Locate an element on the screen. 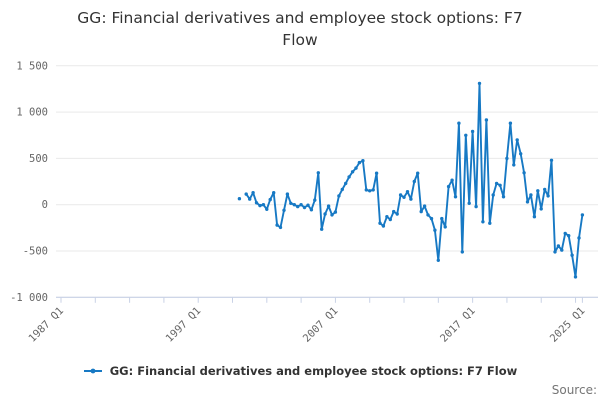  chart-title-line2: Flow is located at coordinates (300, 40).